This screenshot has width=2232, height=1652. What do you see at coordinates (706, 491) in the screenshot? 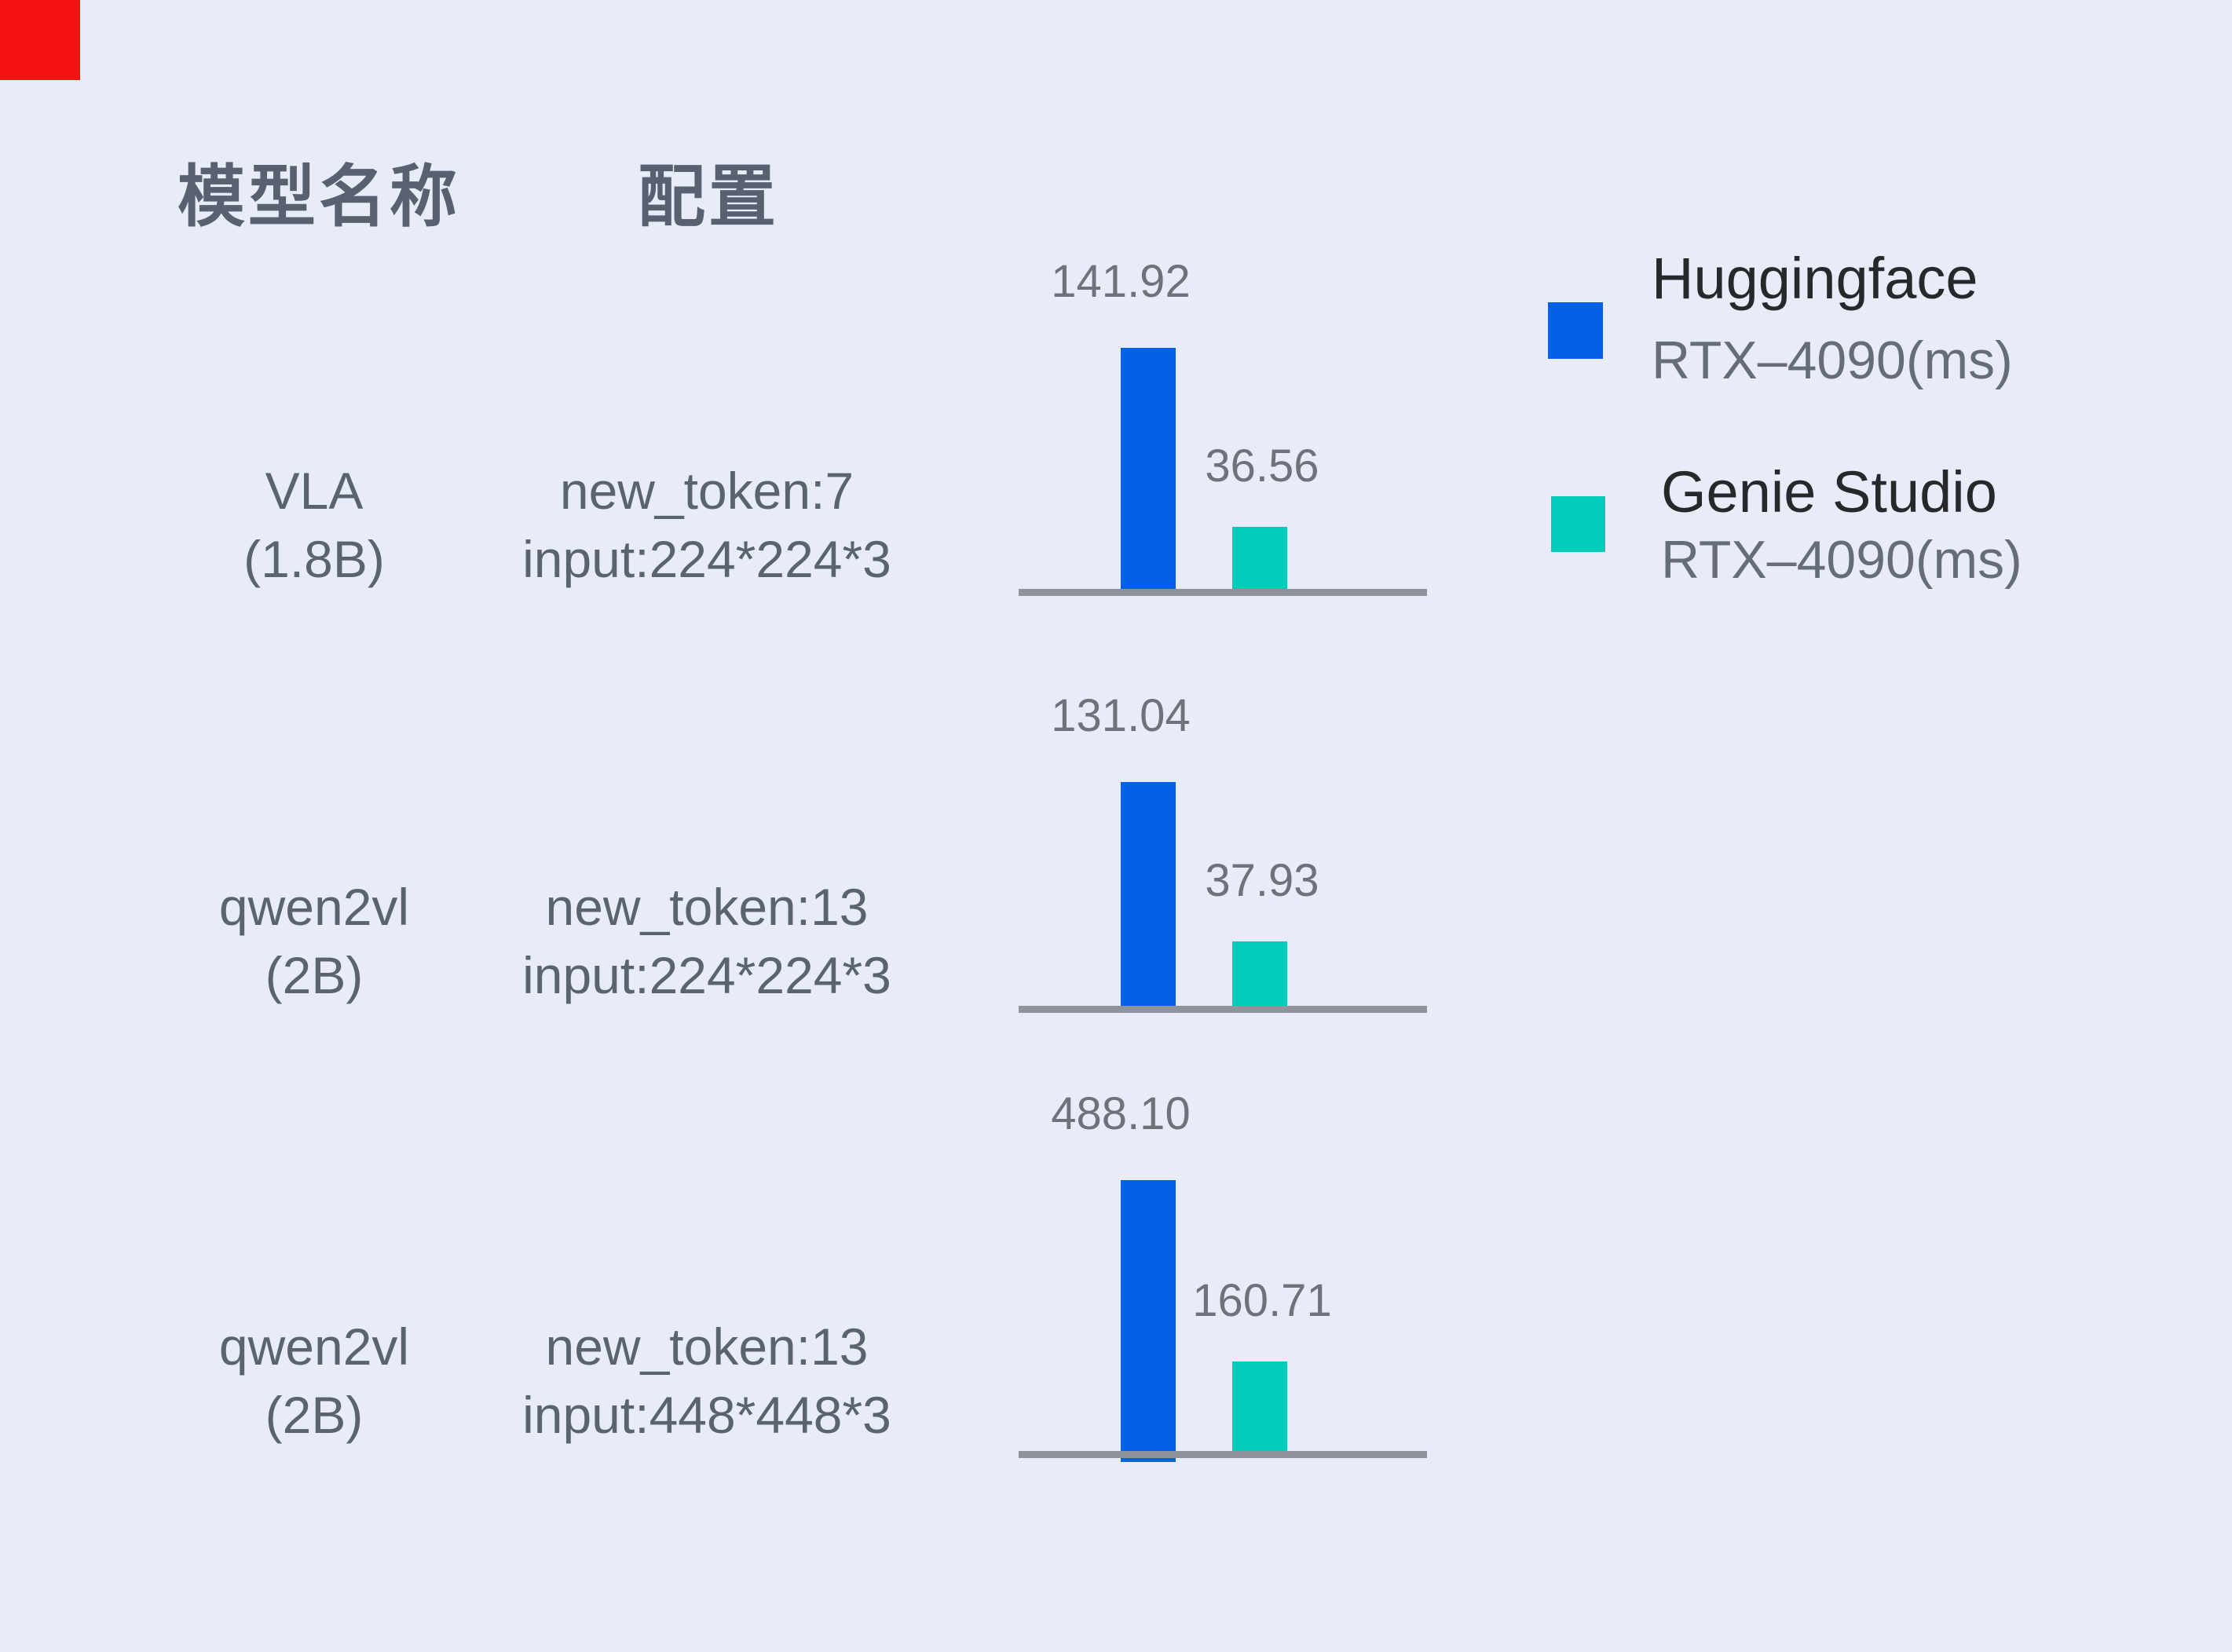
I see `config-line1: new_token:7` at bounding box center [706, 491].